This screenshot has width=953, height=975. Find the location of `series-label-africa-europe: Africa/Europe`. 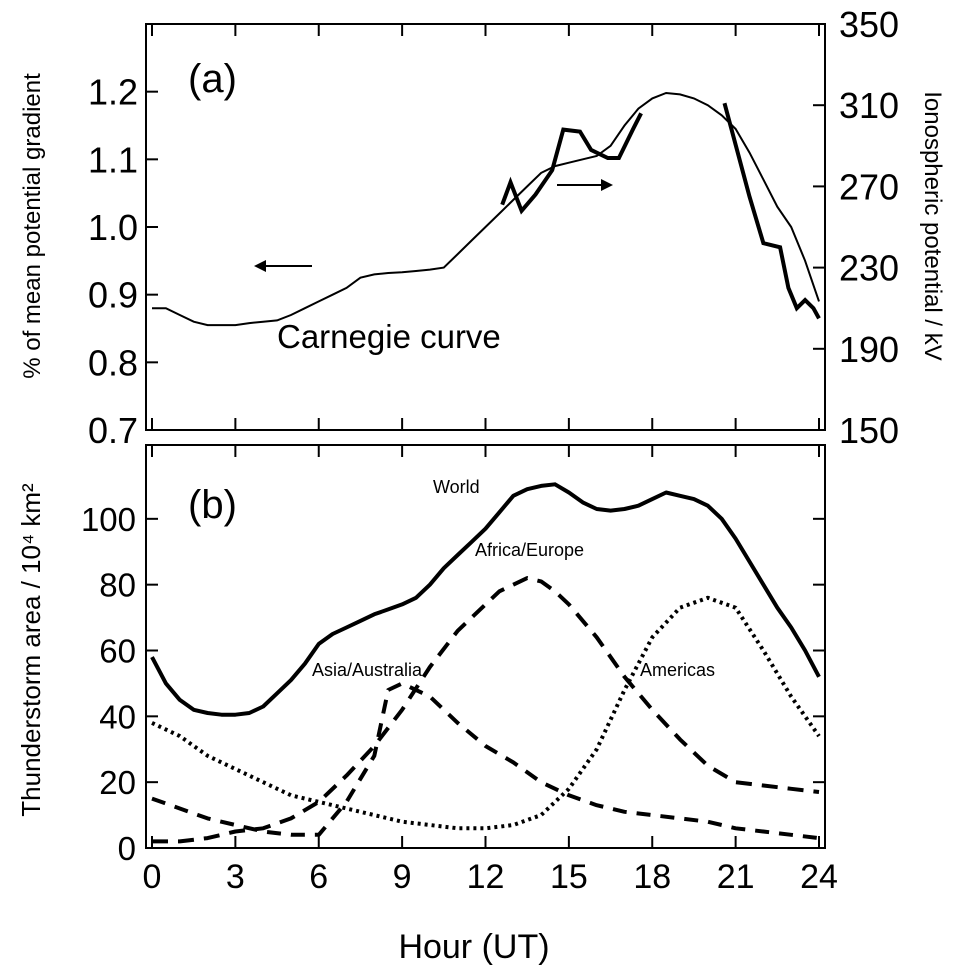

series-label-africa-europe: Africa/Europe is located at coordinates (529, 550).